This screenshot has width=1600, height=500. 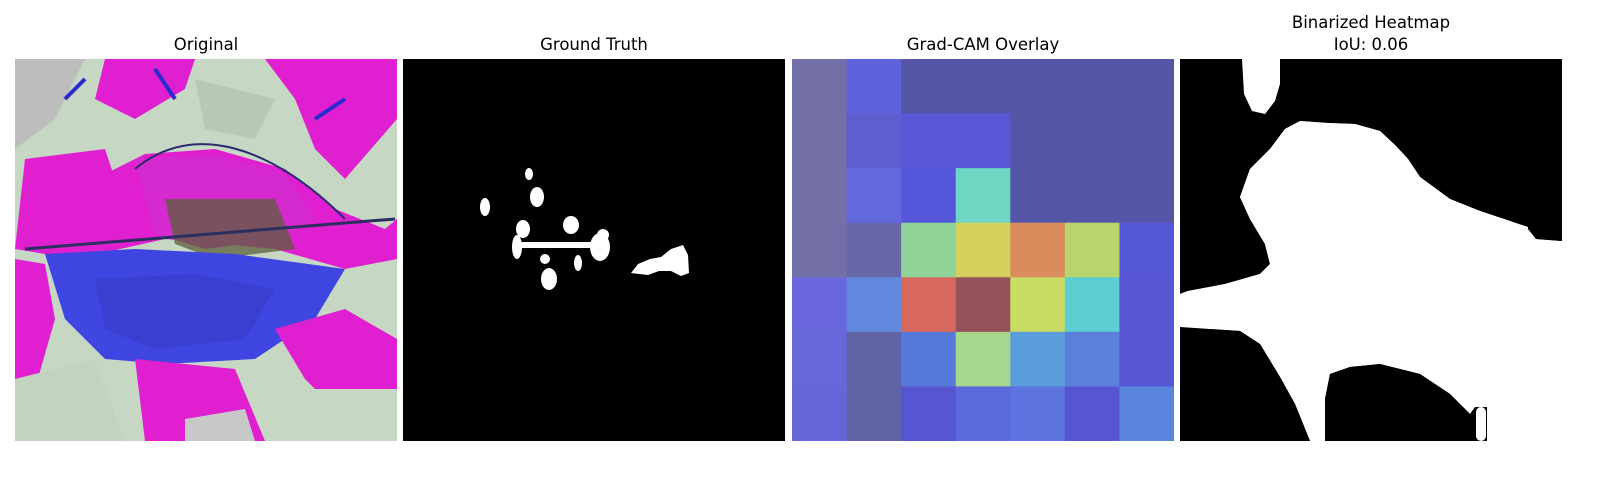 I want to click on panel-title-original: Original, so click(x=206, y=44).